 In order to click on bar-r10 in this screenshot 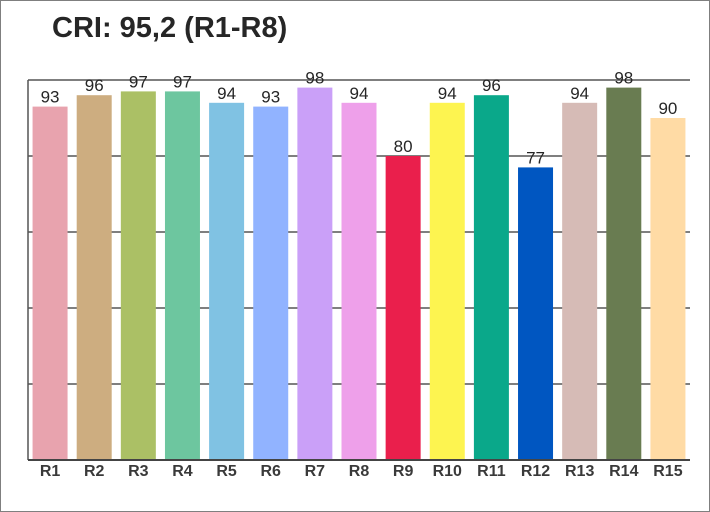, I will do `click(447, 281)`.